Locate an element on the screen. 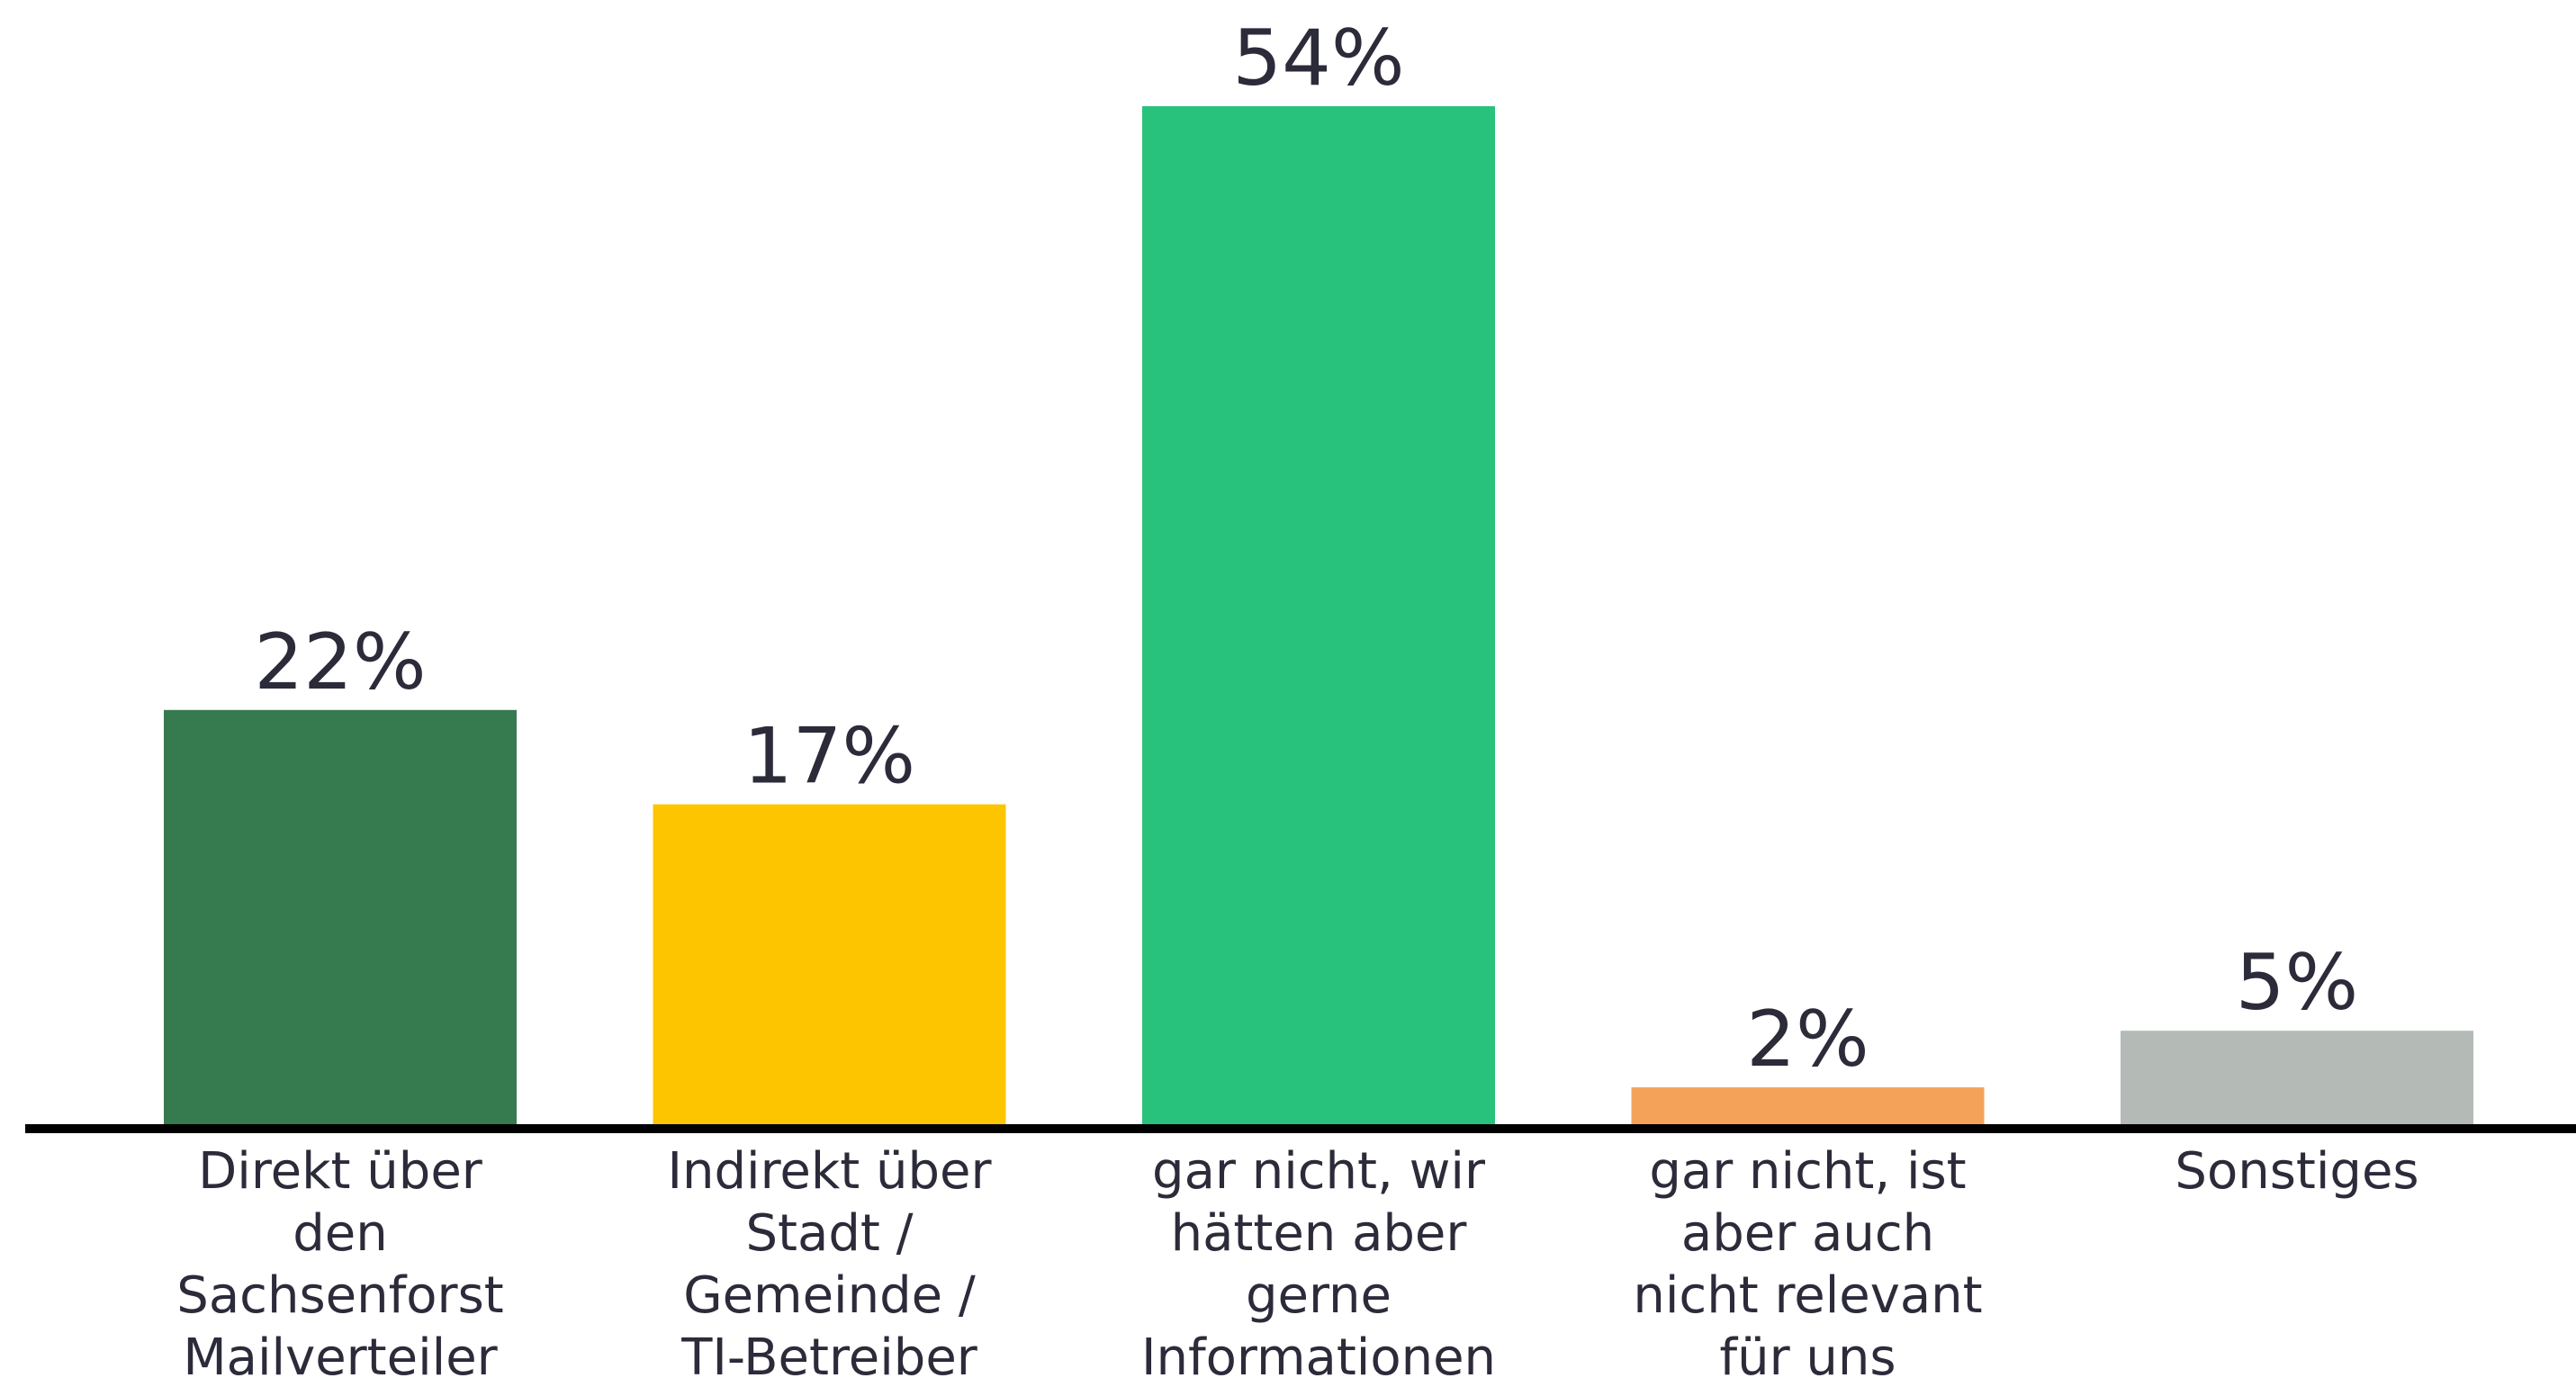  value-label-2: 17% is located at coordinates (829, 757).